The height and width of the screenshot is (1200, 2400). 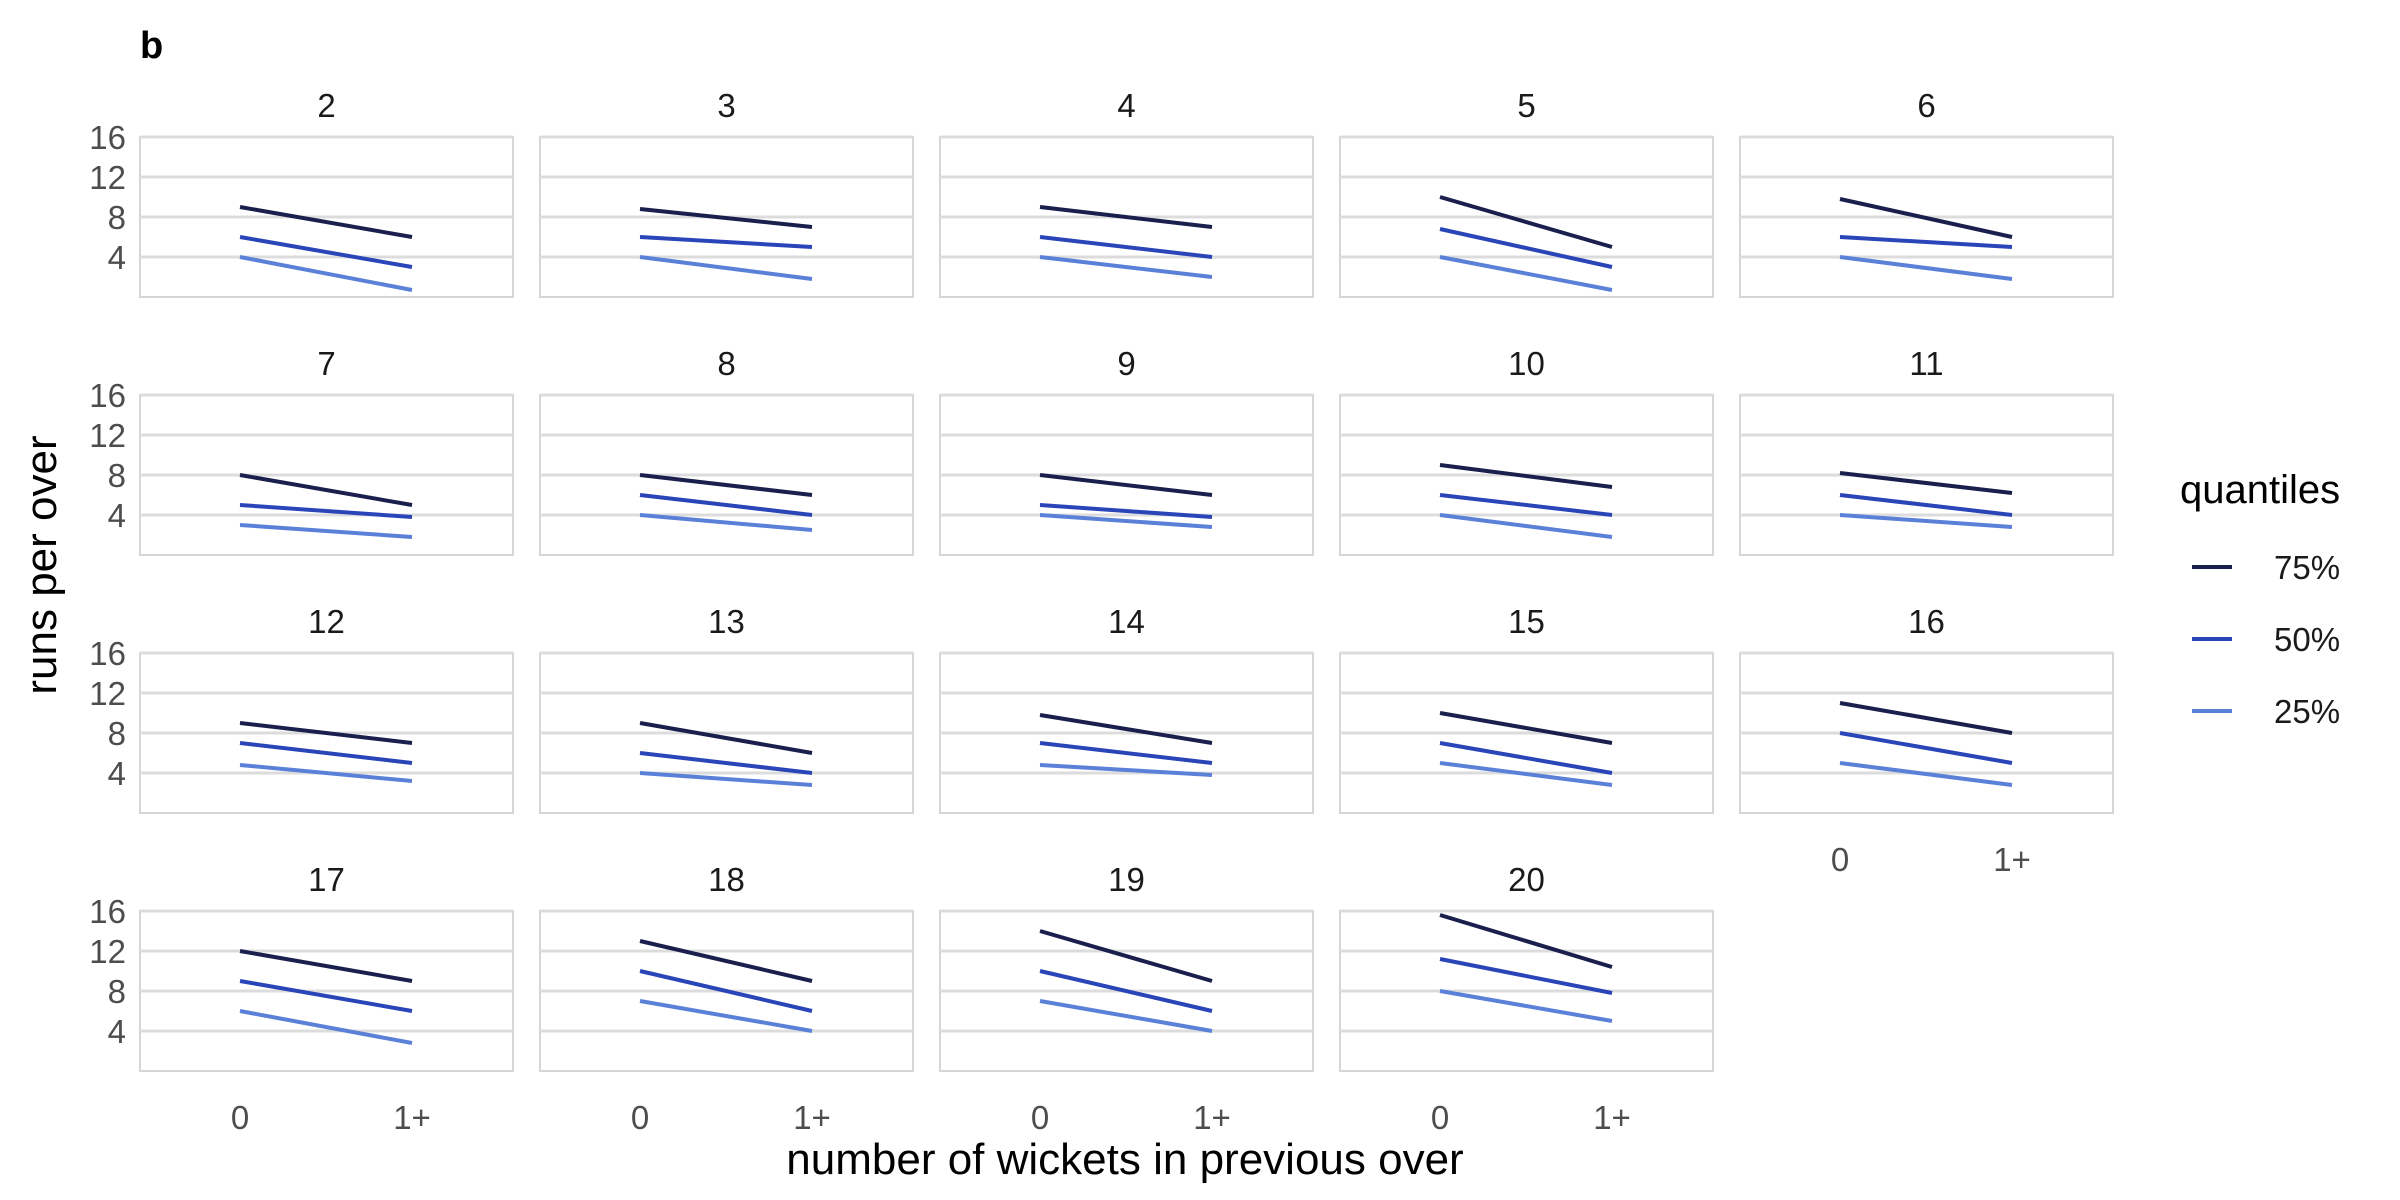 What do you see at coordinates (1526, 450) in the screenshot?
I see `facet-panel-10: 10` at bounding box center [1526, 450].